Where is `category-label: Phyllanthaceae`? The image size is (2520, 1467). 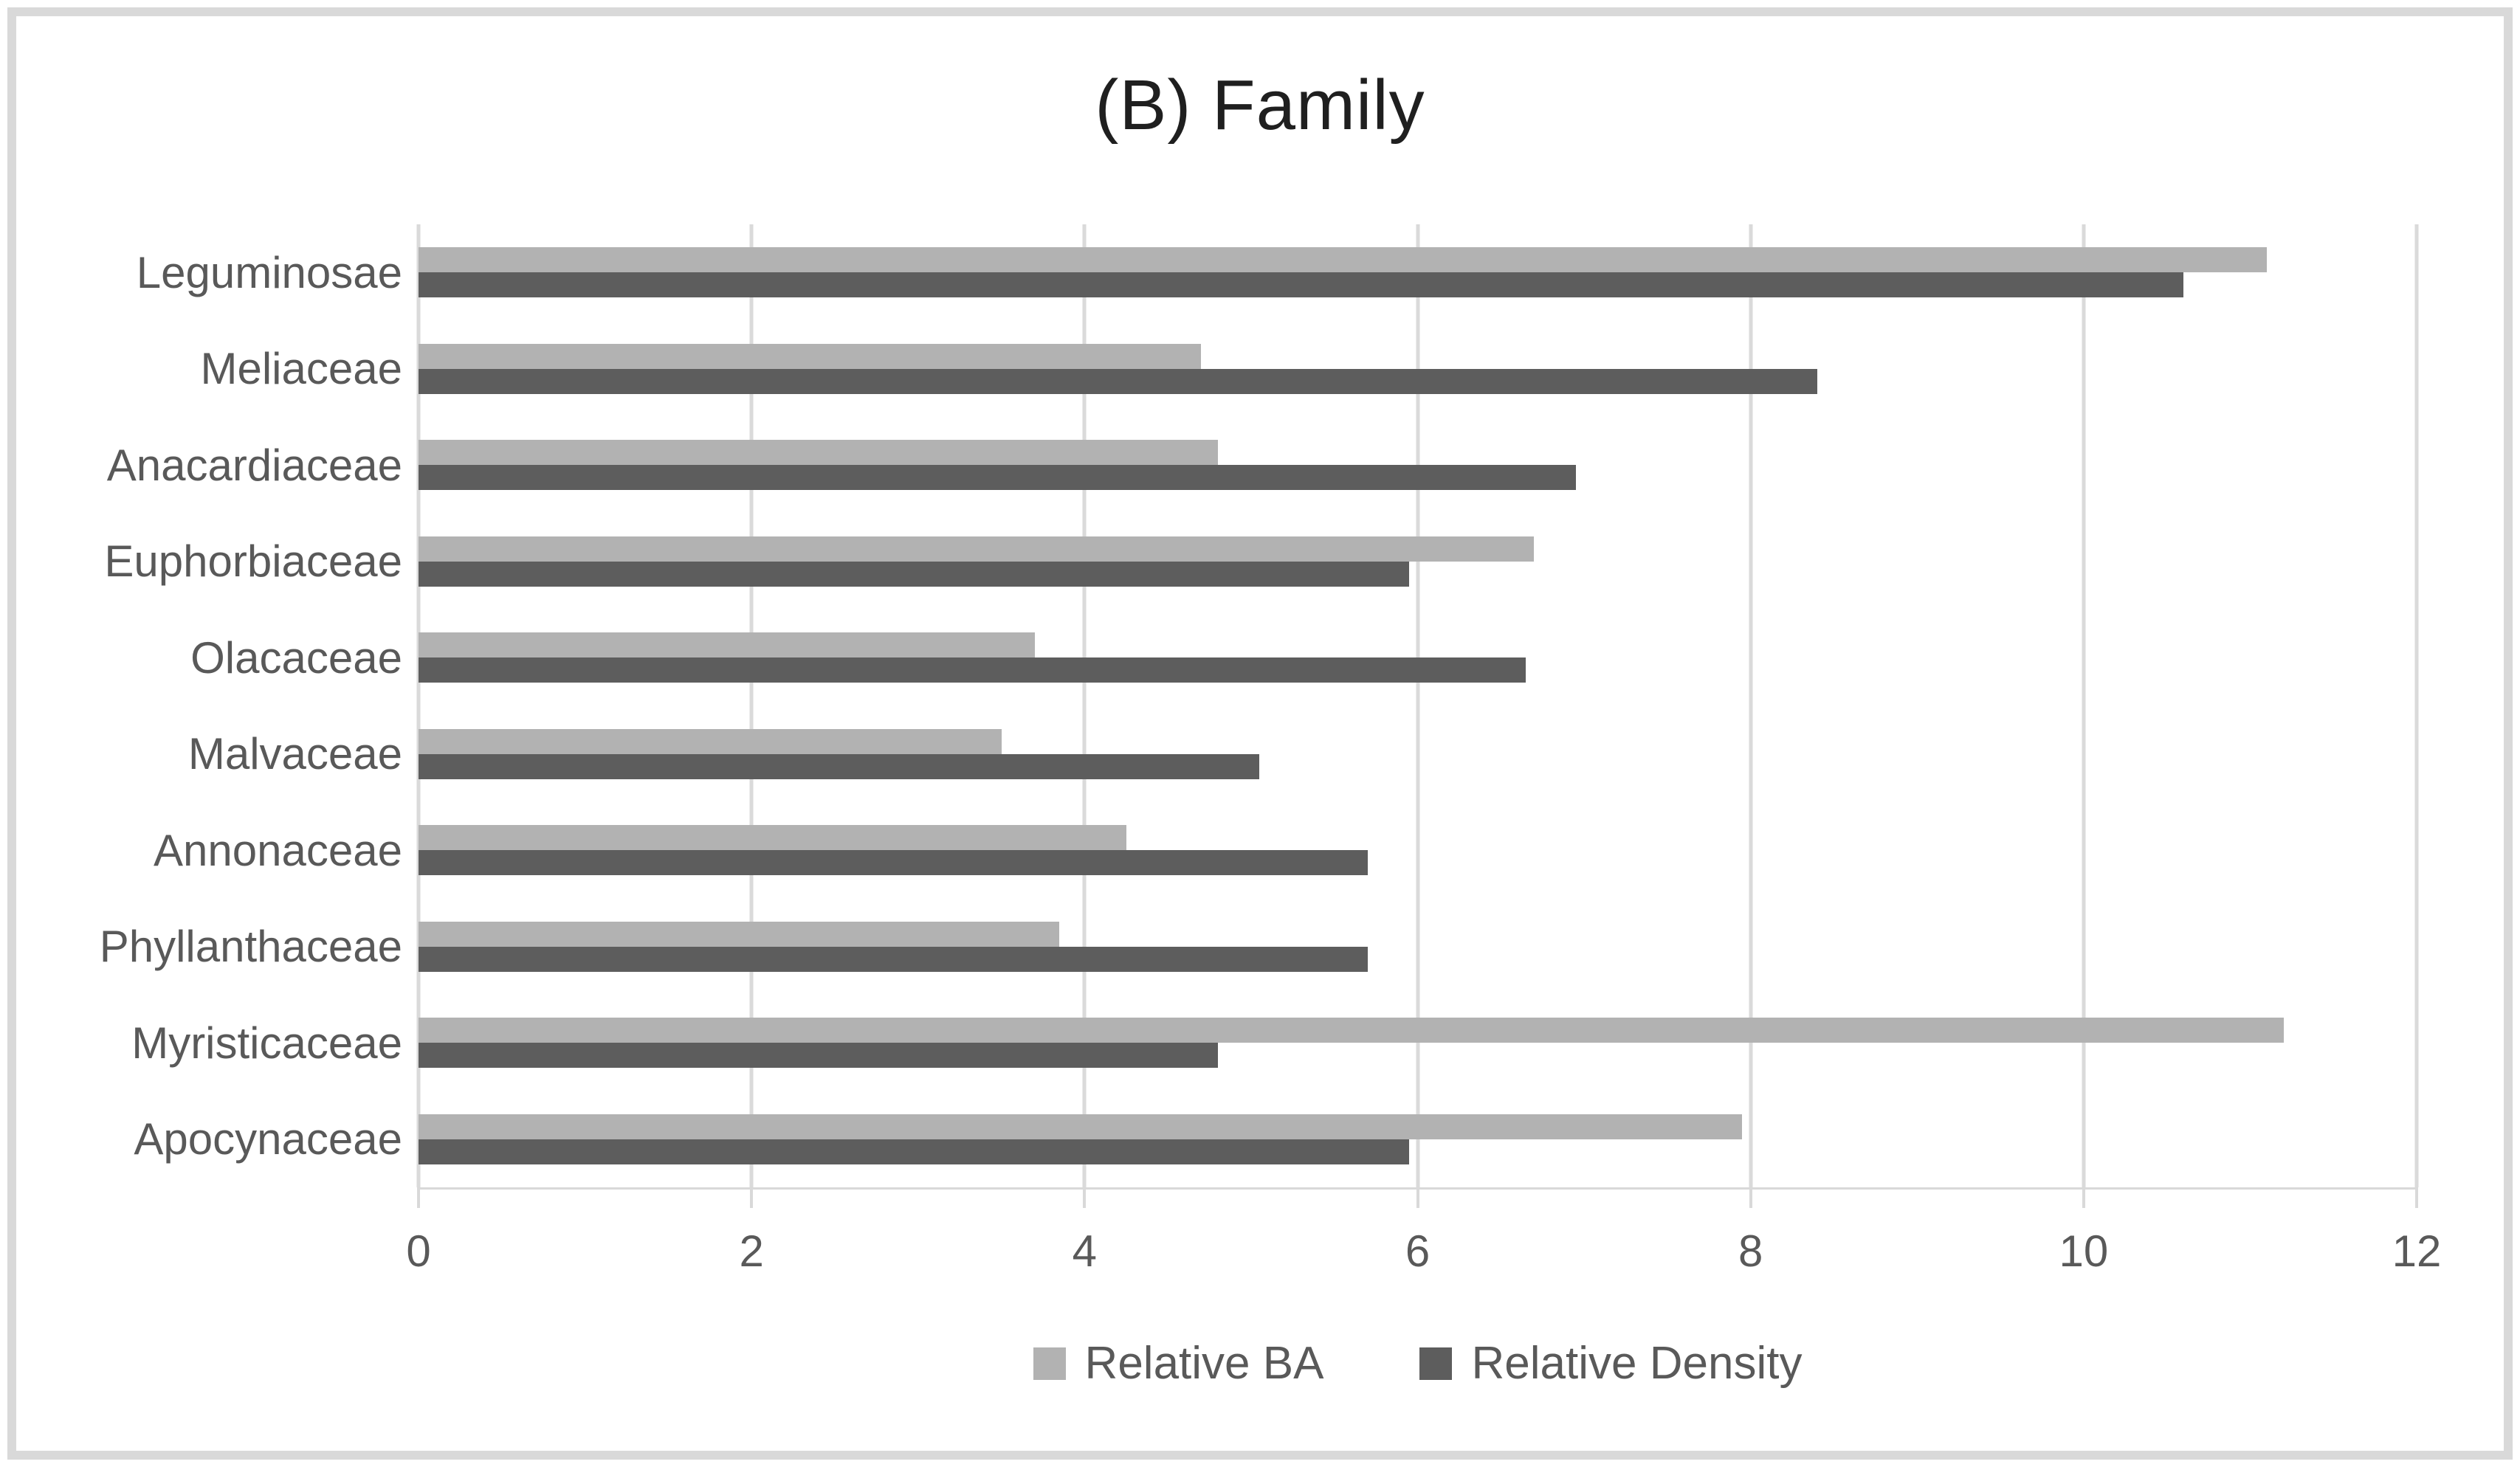
category-label: Phyllanthaceae is located at coordinates (250, 947).